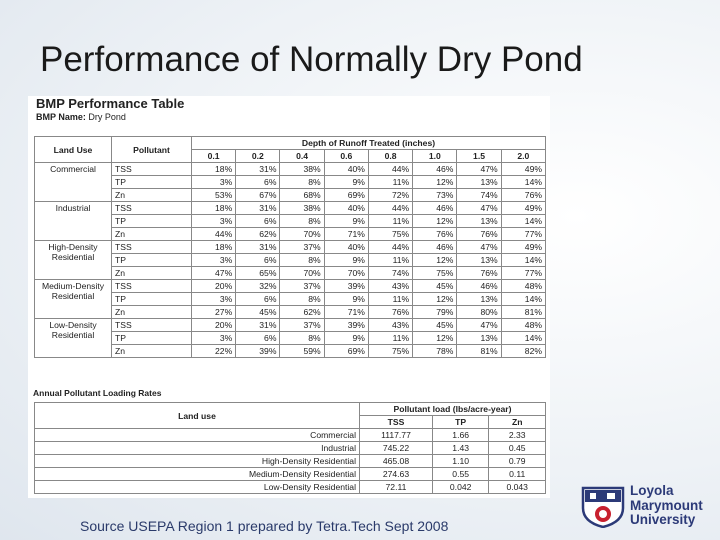 The width and height of the screenshot is (720, 540). Describe the element at coordinates (390, 286) in the screenshot. I see `value-cell: 43%` at that location.